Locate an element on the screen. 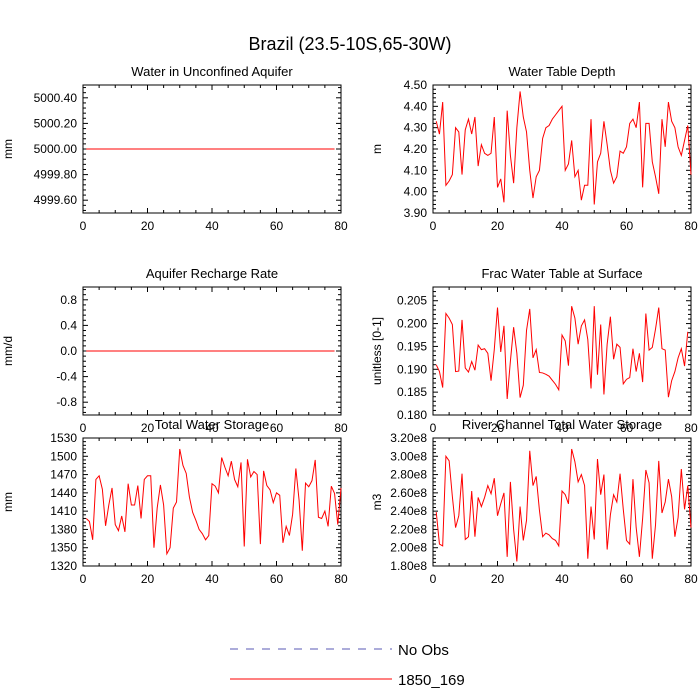 The width and height of the screenshot is (700, 700). y-axis-label: mm/d is located at coordinates (8, 351).